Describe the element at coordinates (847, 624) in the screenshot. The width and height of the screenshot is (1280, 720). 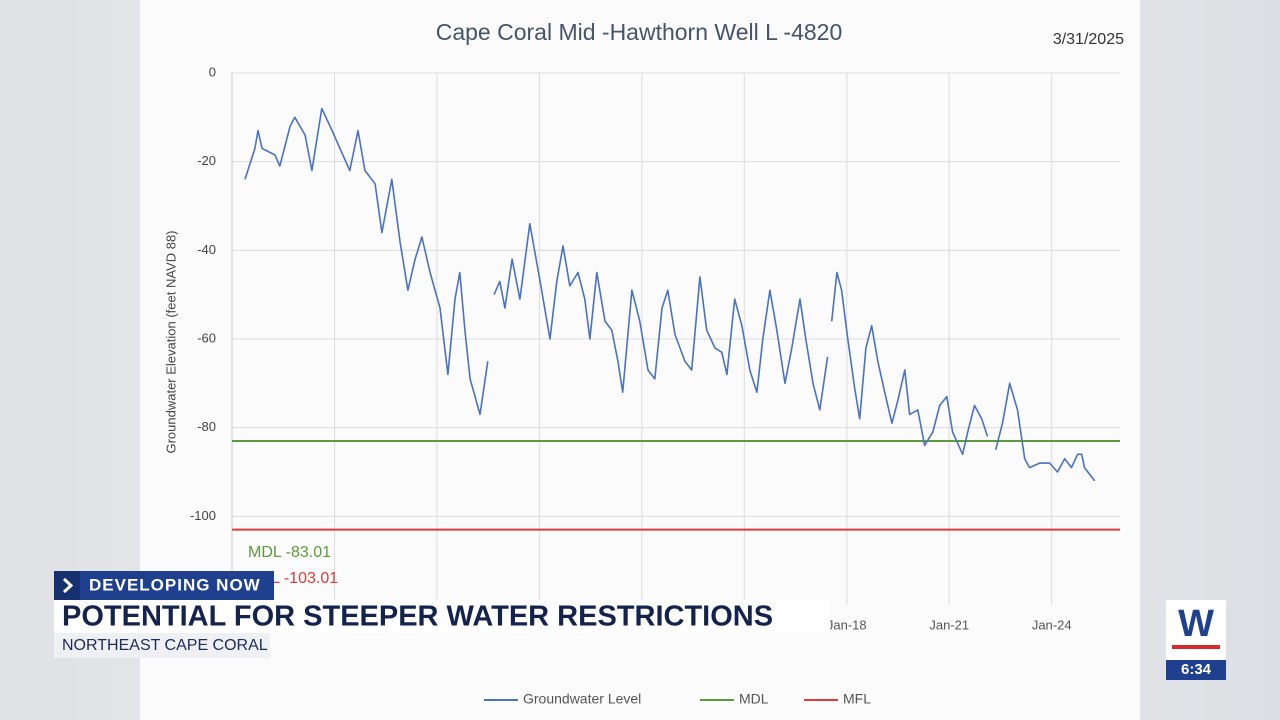
I see `x-tick-label: Jan-18` at that location.